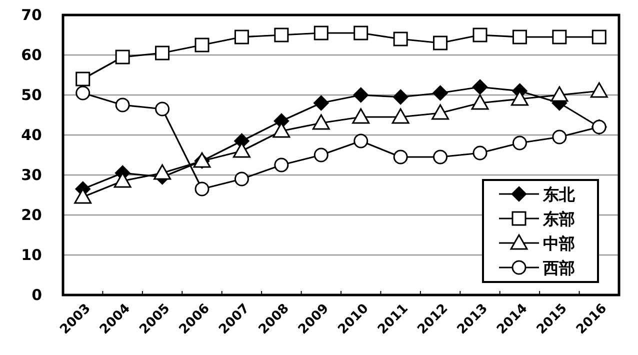  What do you see at coordinates (31, 135) in the screenshot?
I see `y-tick-label: 40` at bounding box center [31, 135].